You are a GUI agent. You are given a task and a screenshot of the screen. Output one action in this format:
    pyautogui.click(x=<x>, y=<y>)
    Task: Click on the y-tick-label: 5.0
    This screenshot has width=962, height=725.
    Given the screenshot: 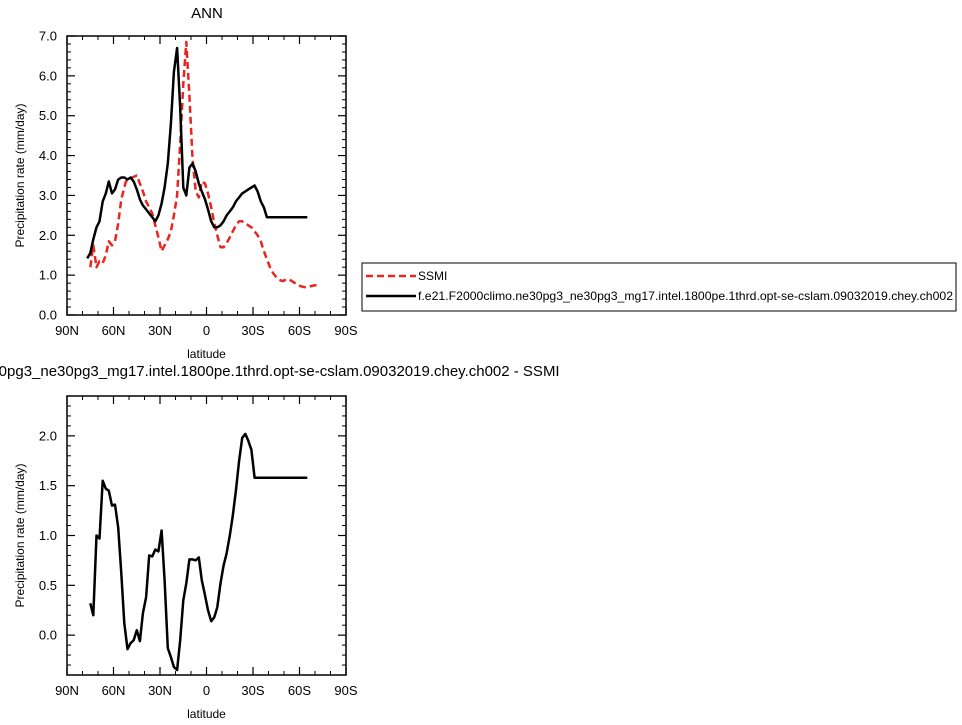 What is the action you would take?
    pyautogui.click(x=48, y=115)
    